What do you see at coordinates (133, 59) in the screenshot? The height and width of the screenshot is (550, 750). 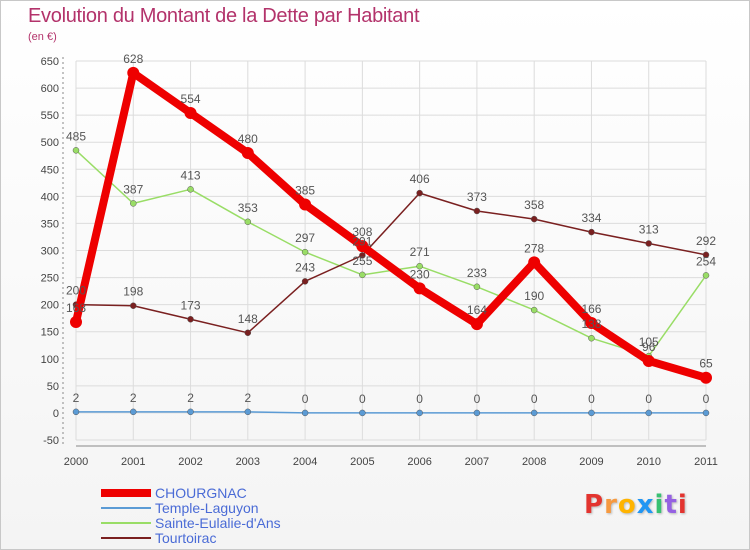 I see `data-label: 628` at bounding box center [133, 59].